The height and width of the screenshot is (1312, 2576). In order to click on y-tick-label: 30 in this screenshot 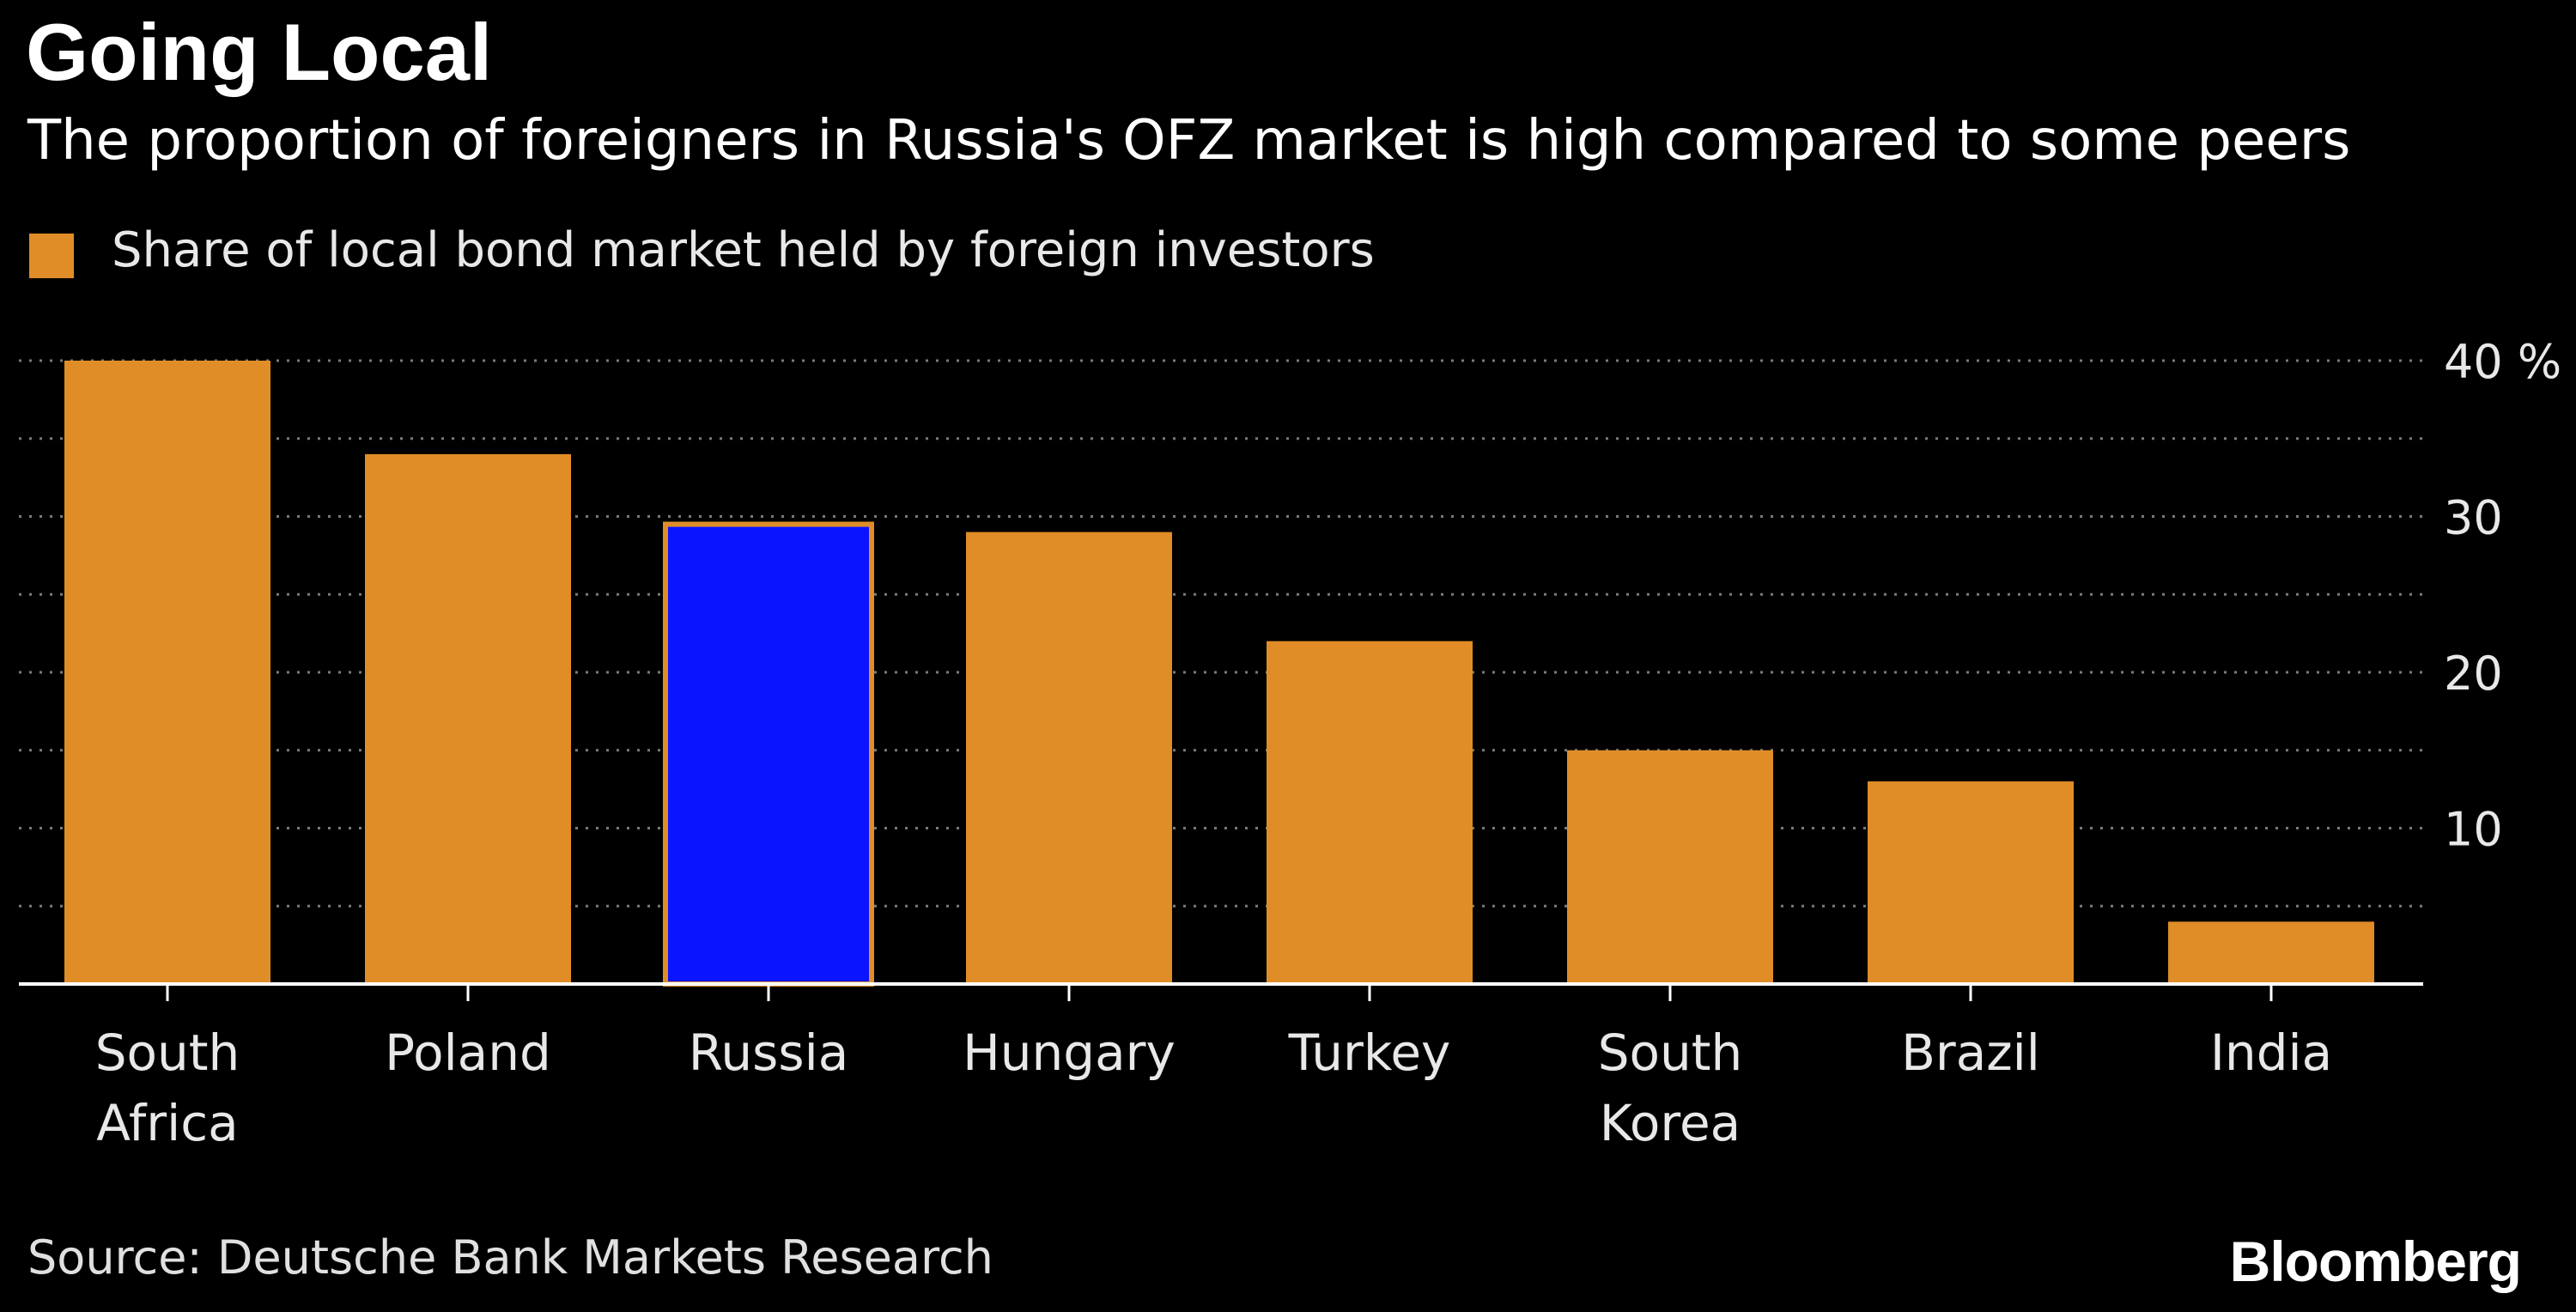, I will do `click(2473, 518)`.